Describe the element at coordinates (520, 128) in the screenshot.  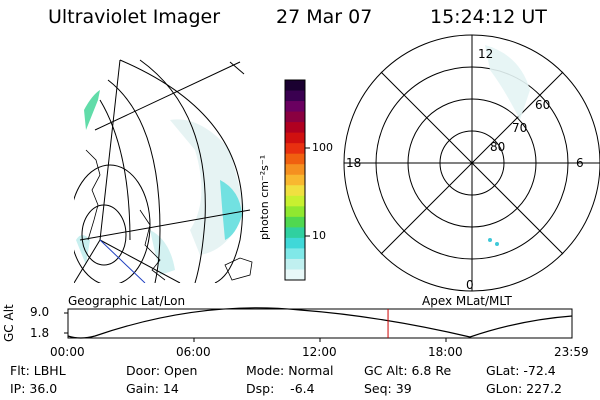
I see `lat-label-70: 70` at that location.